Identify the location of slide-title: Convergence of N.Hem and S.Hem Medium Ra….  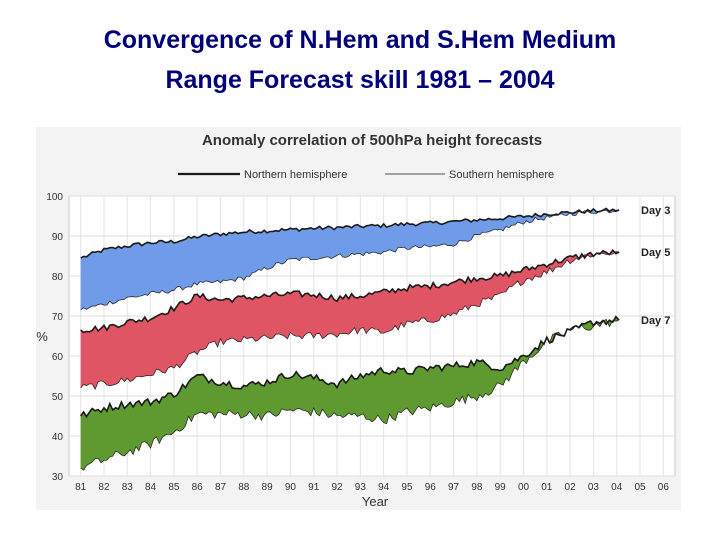
(360, 60).